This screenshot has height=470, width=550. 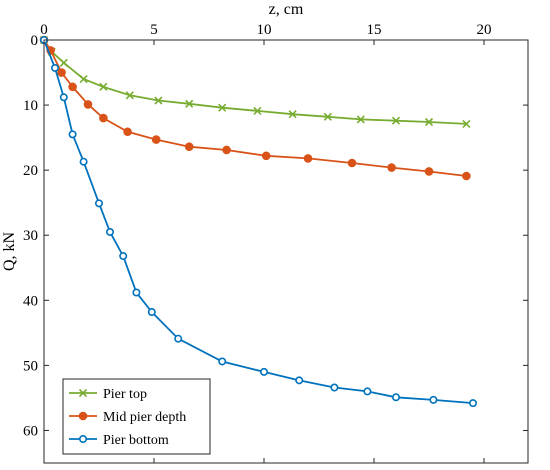 I want to click on legend-label: Mid pier depth, so click(x=144, y=417).